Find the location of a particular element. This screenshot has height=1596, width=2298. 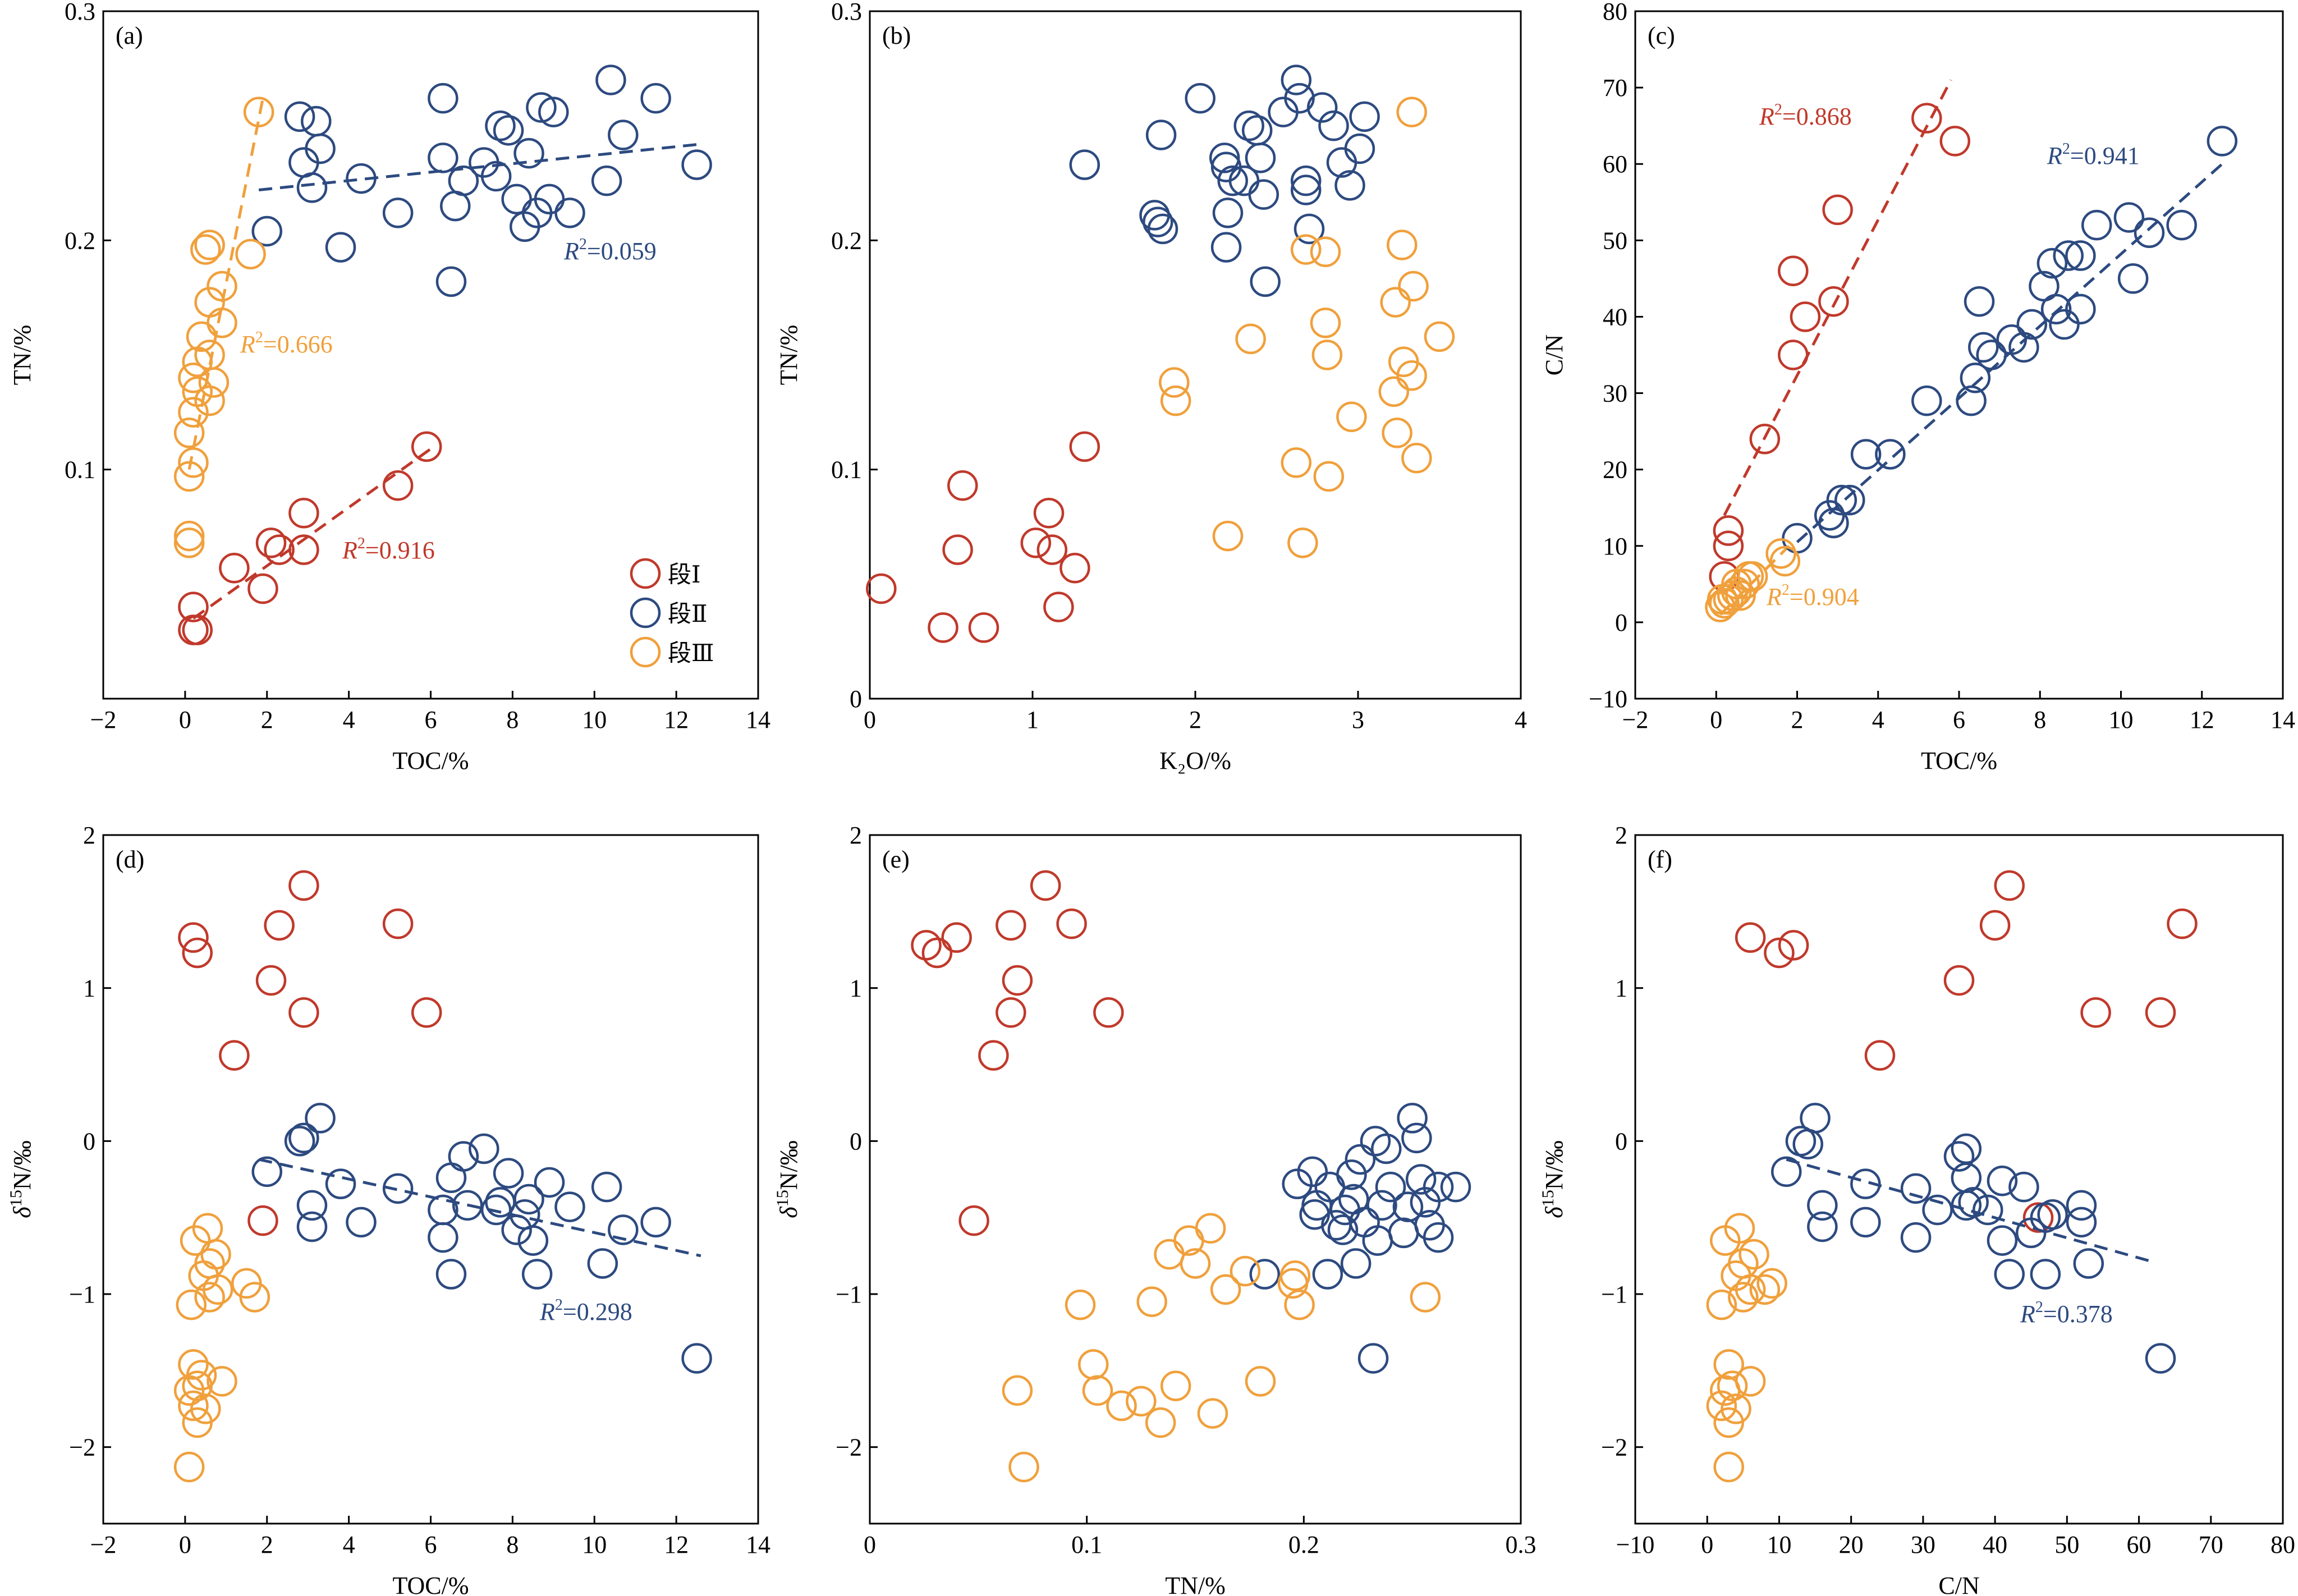

y-axis-label: δ15N/‰ is located at coordinates (21, 1179).